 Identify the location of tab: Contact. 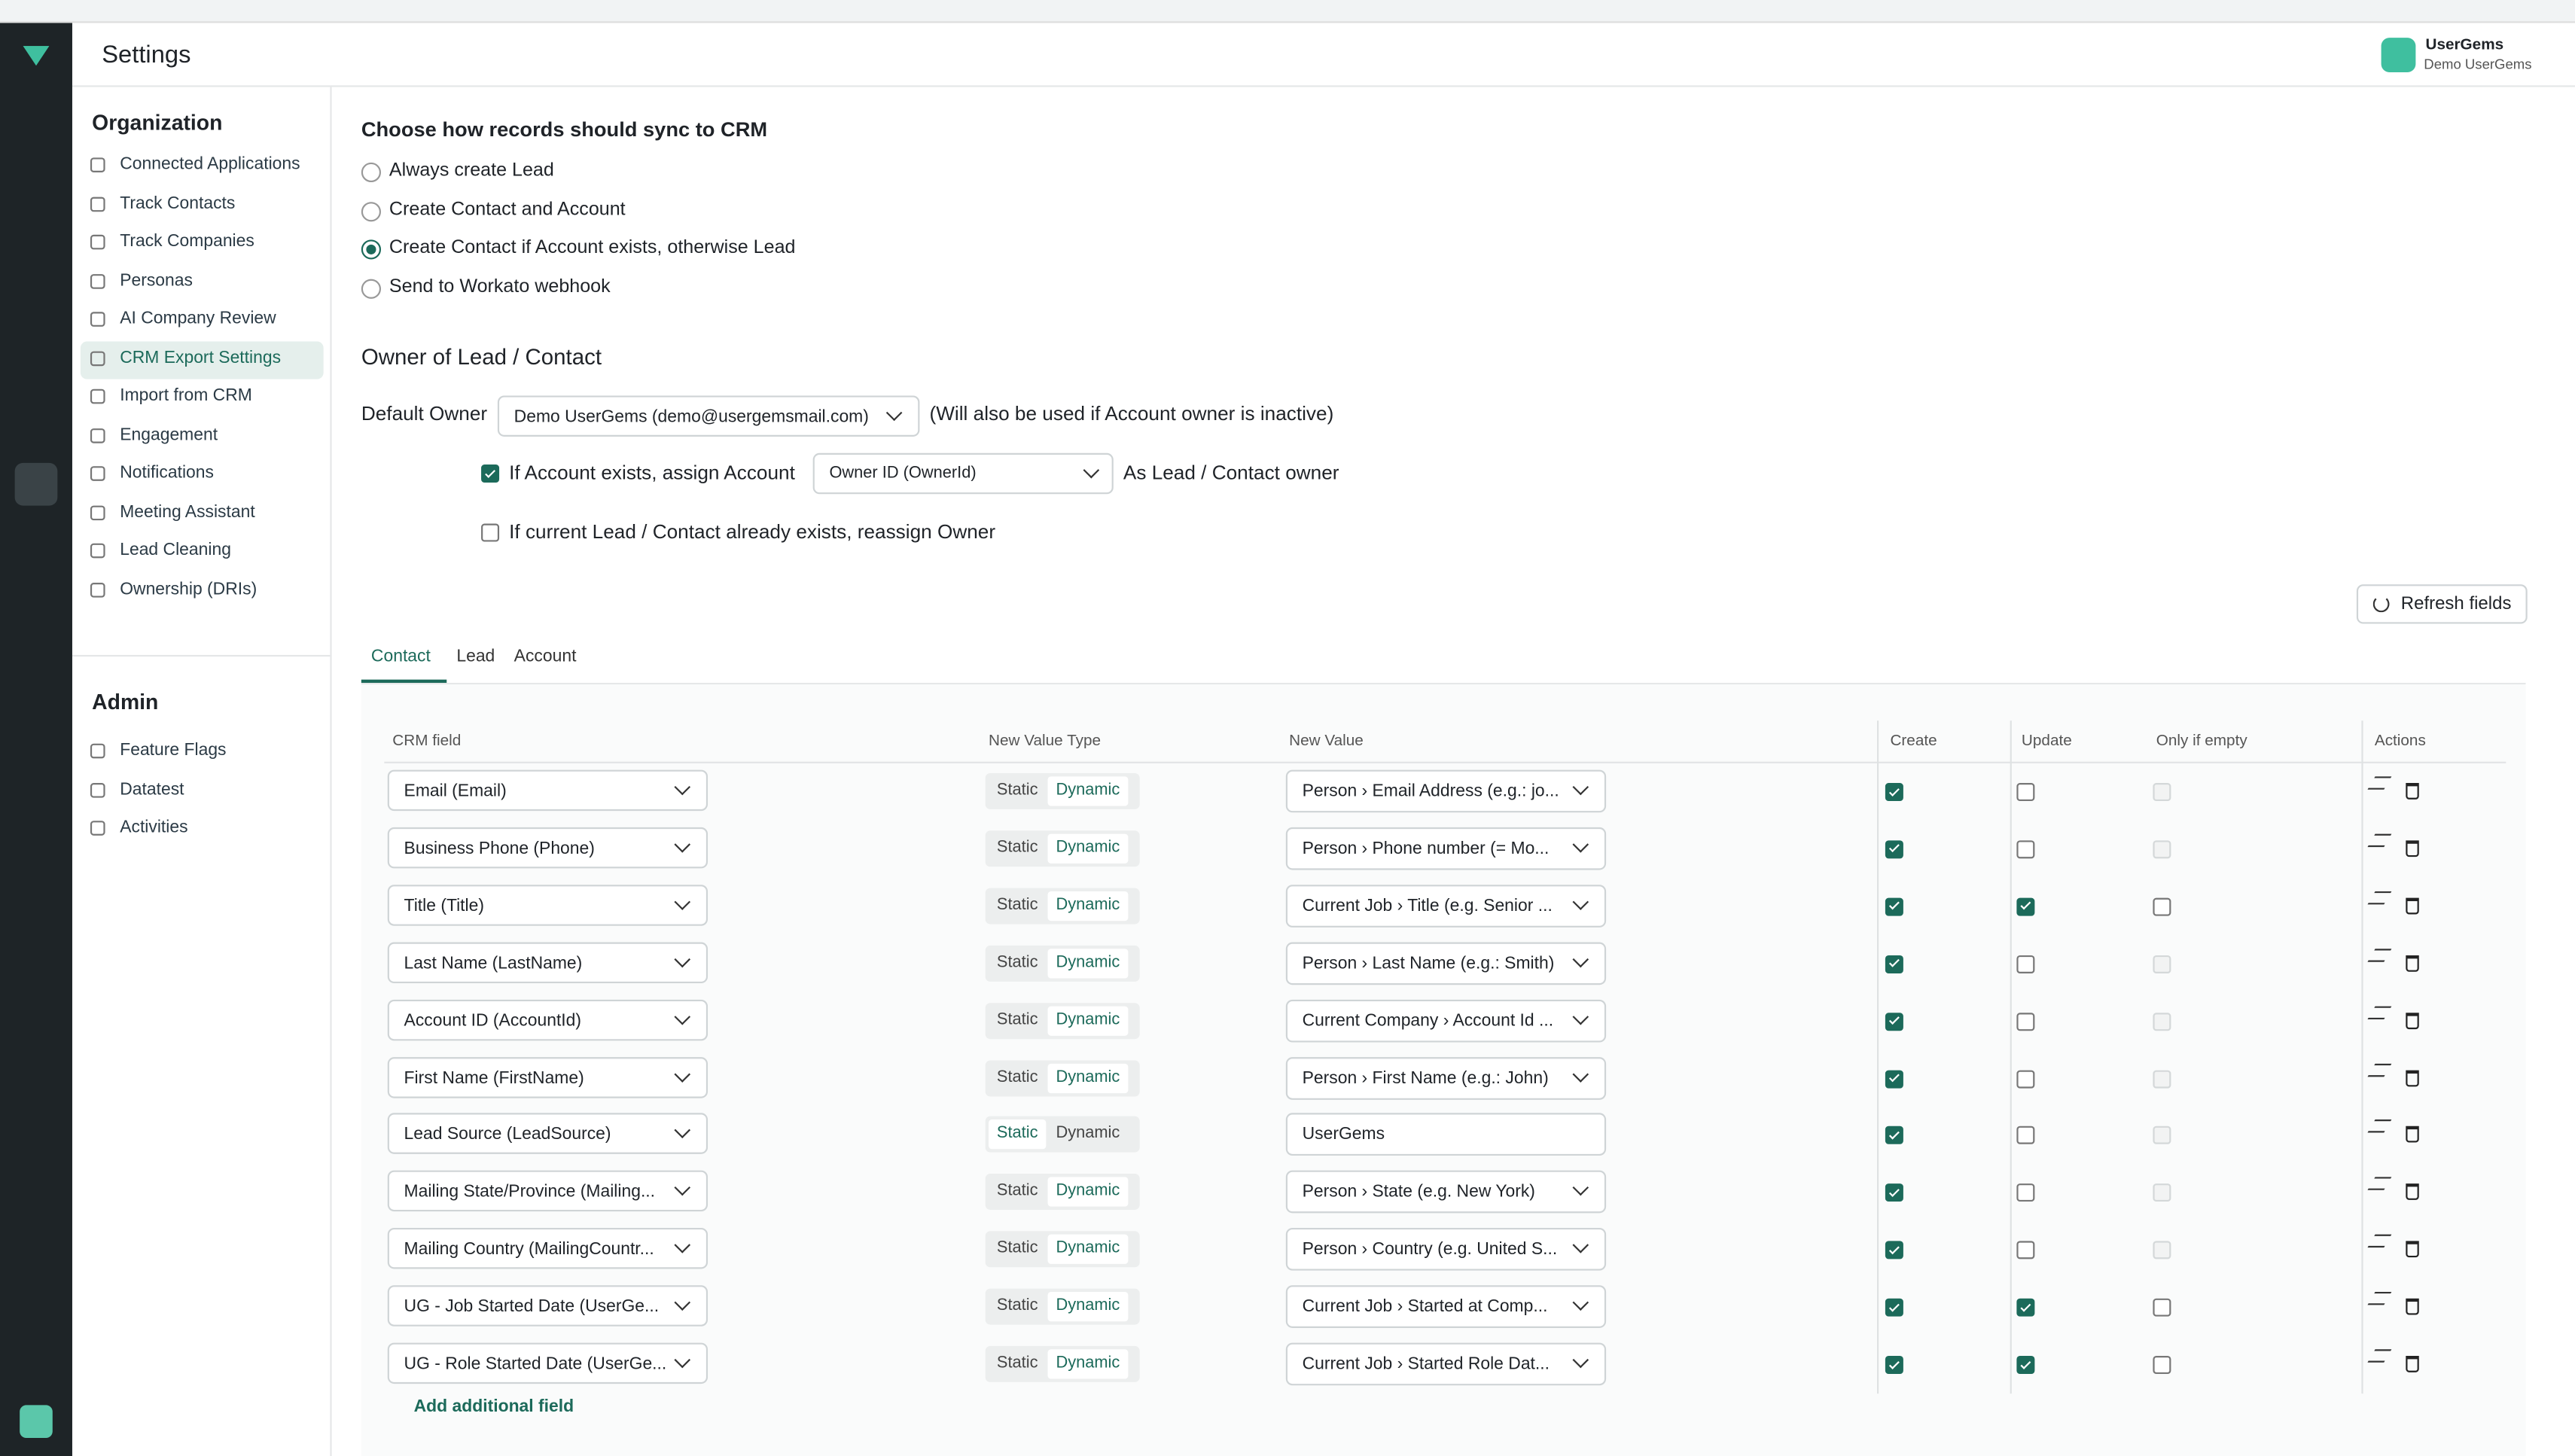
(400, 657).